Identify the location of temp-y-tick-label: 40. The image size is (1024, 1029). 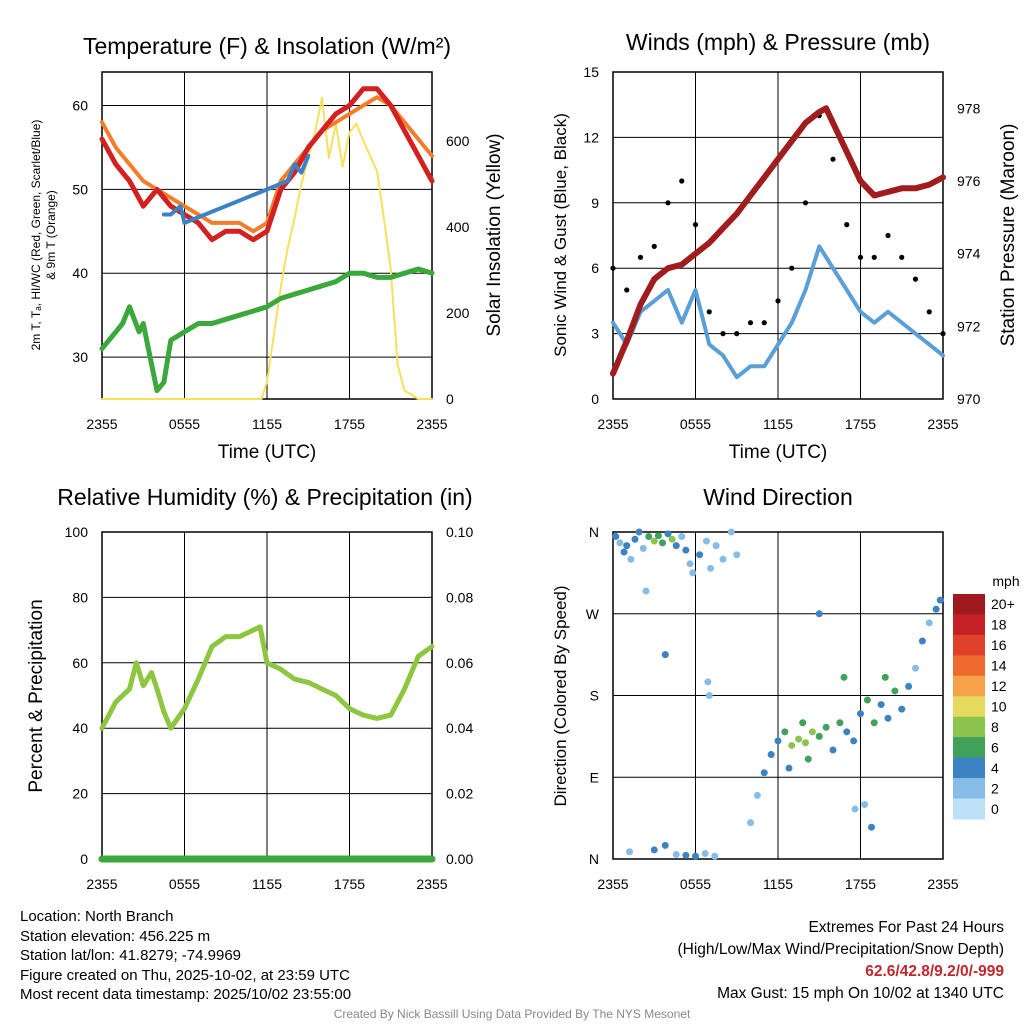
(80, 273).